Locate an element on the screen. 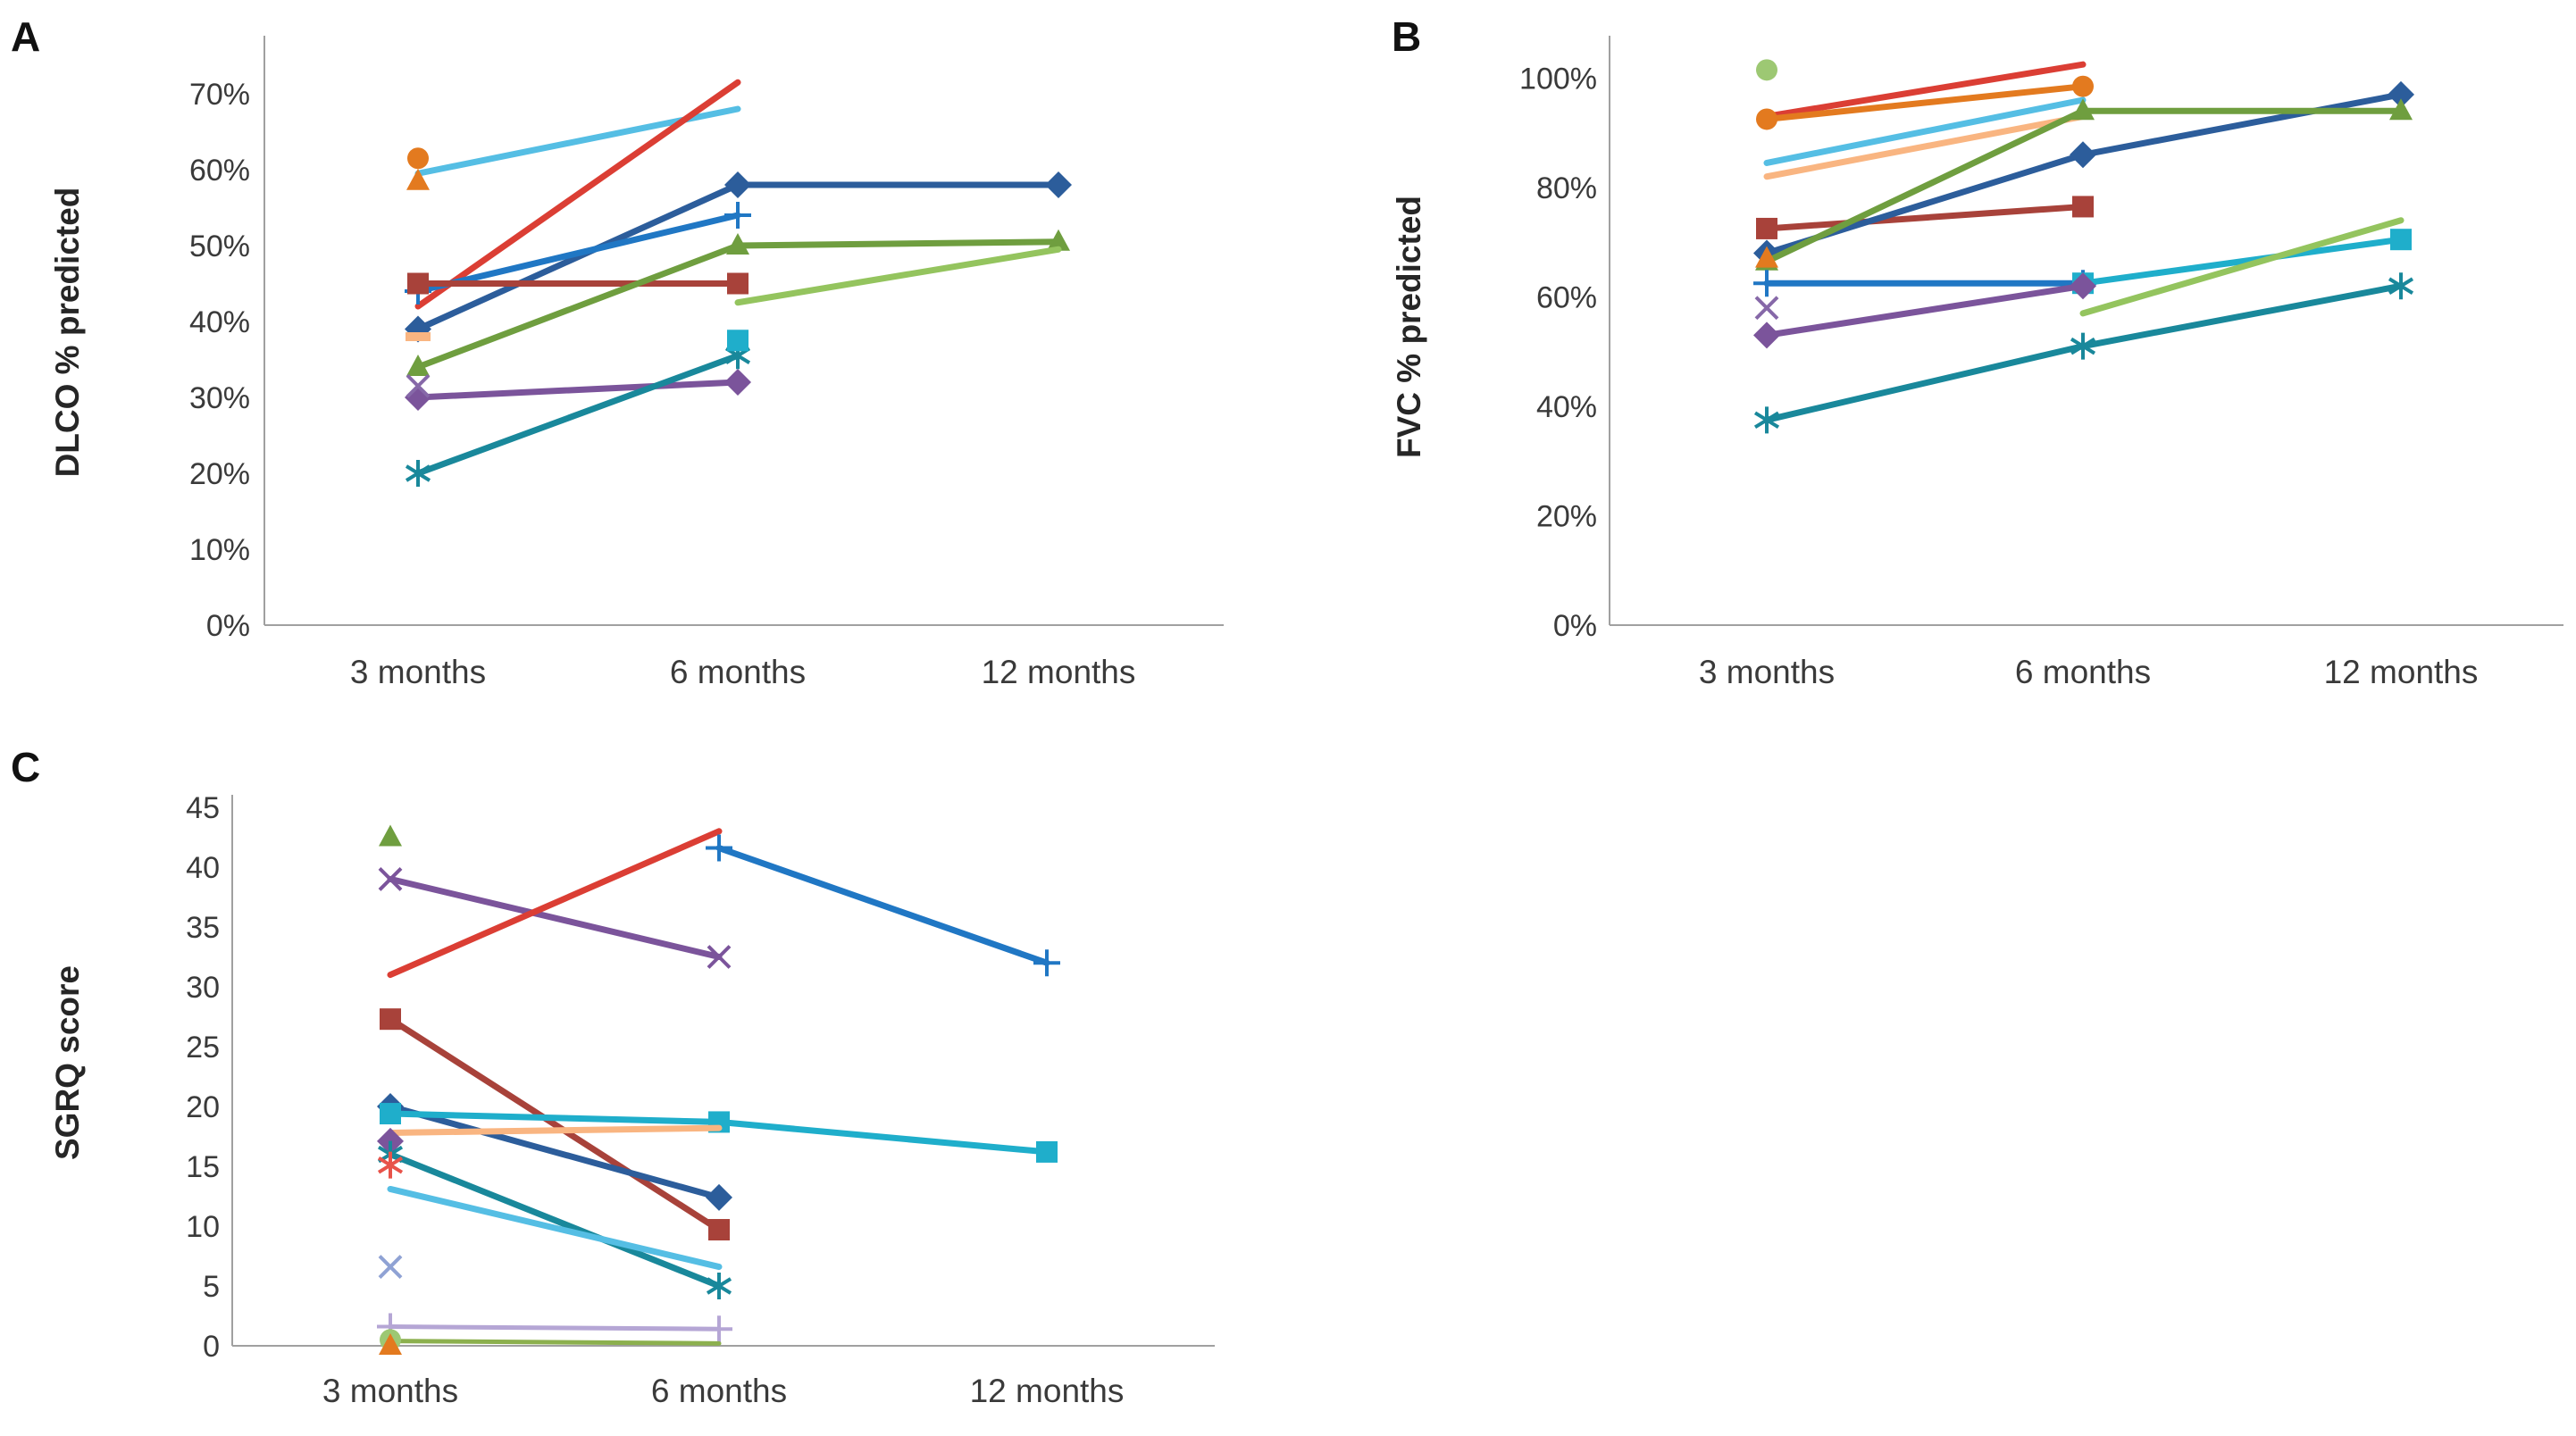 This screenshot has width=2576, height=1436. dash-marker is located at coordinates (419, 336).